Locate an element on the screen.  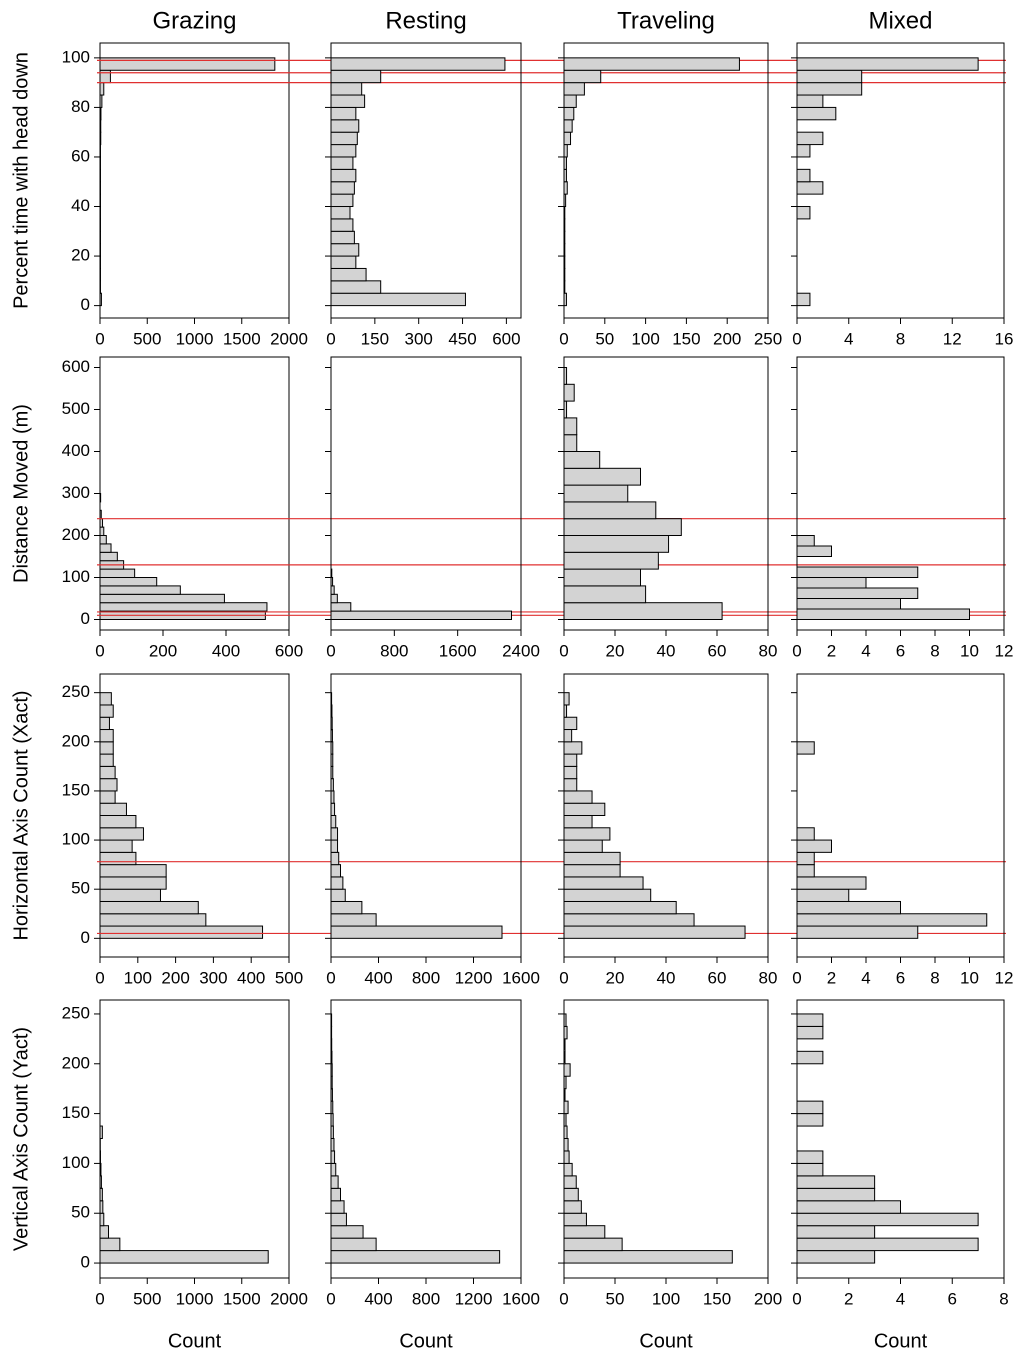
x-tick-label: 80 is located at coordinates (768, 650).